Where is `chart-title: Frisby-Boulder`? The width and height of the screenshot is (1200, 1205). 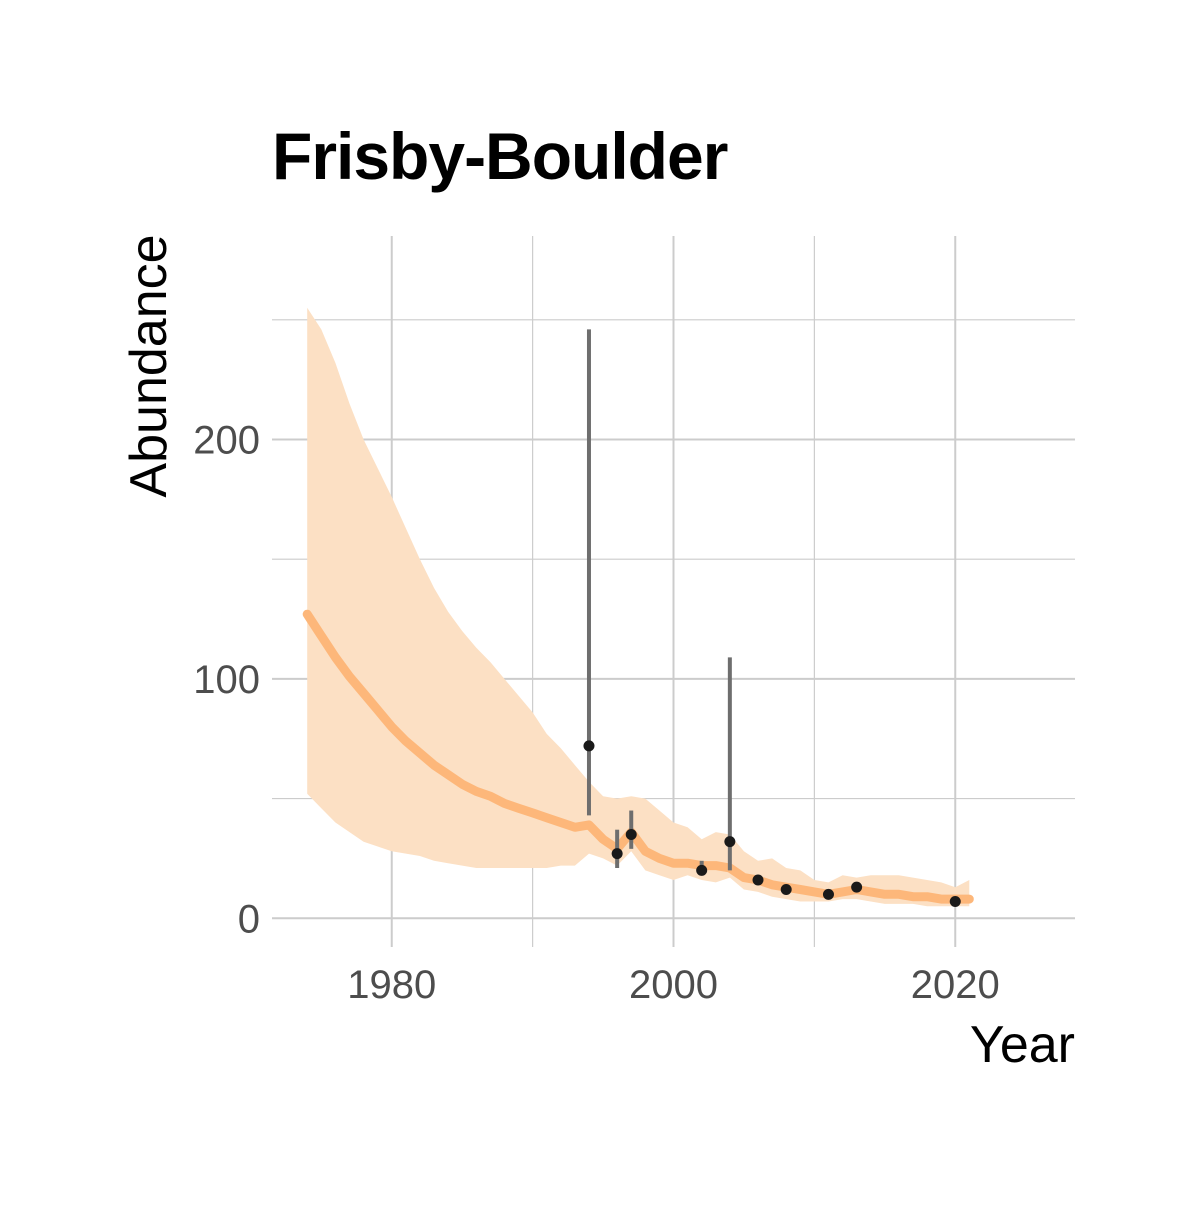 chart-title: Frisby-Boulder is located at coordinates (500, 156).